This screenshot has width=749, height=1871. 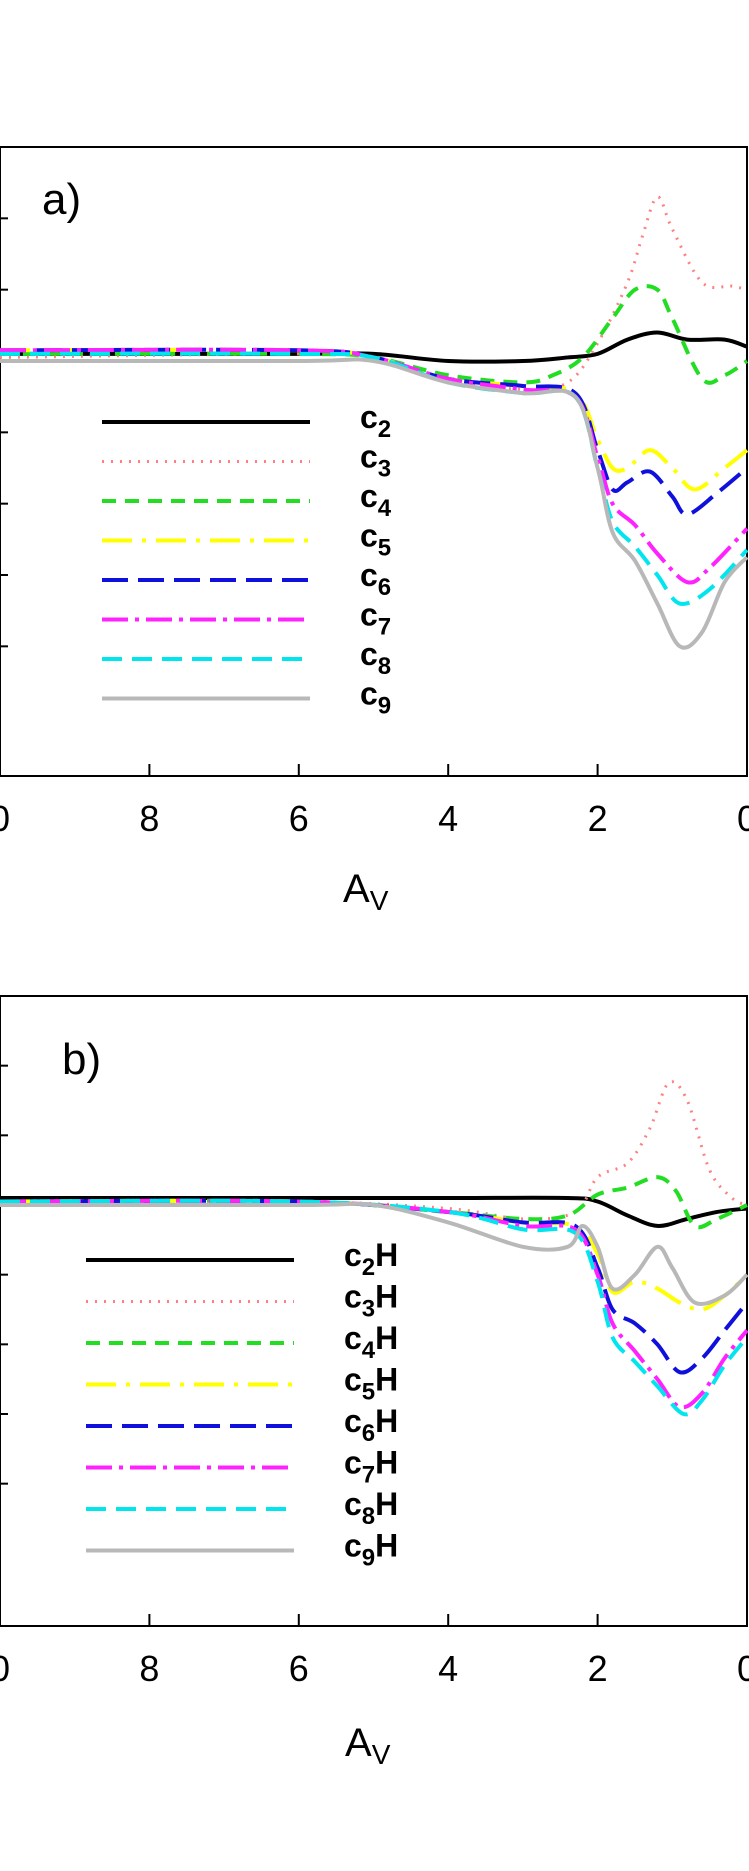 I want to click on legend-entry-label: c9H, so click(x=371, y=1550).